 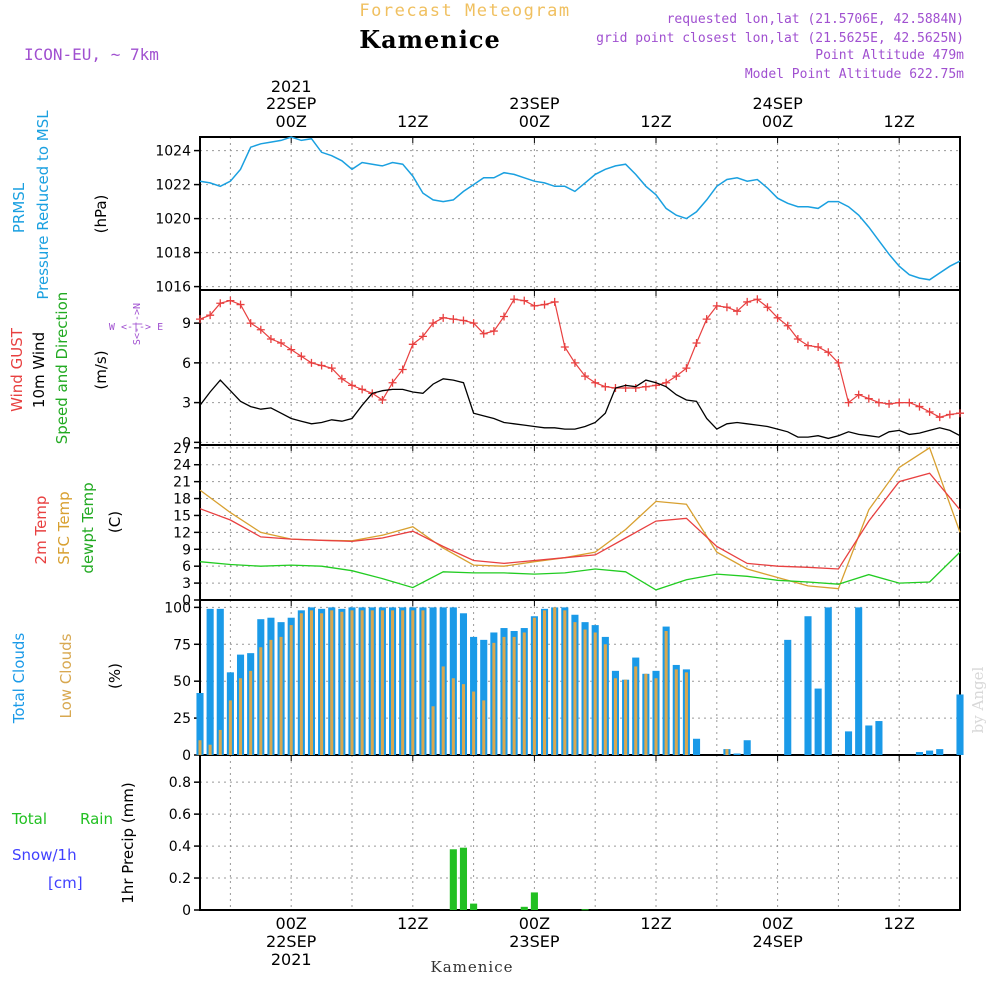 What do you see at coordinates (101, 369) in the screenshot?
I see `wind-unit-label: (m/s)` at bounding box center [101, 369].